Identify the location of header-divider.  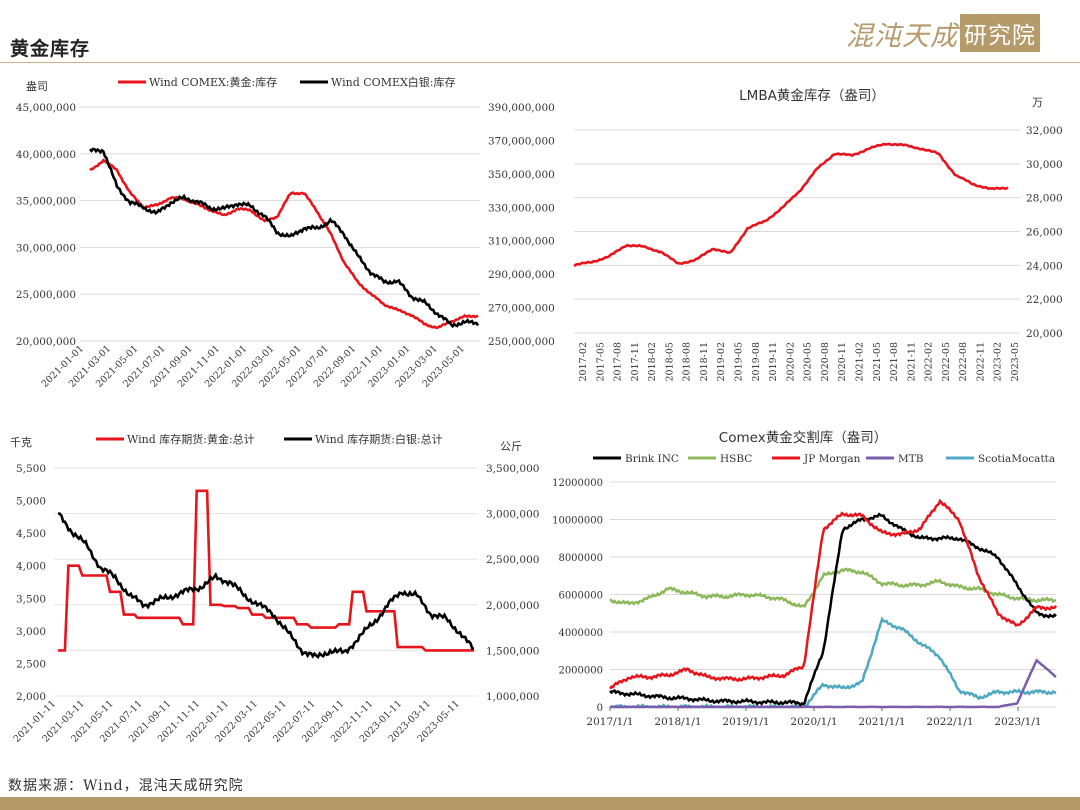
(540, 62).